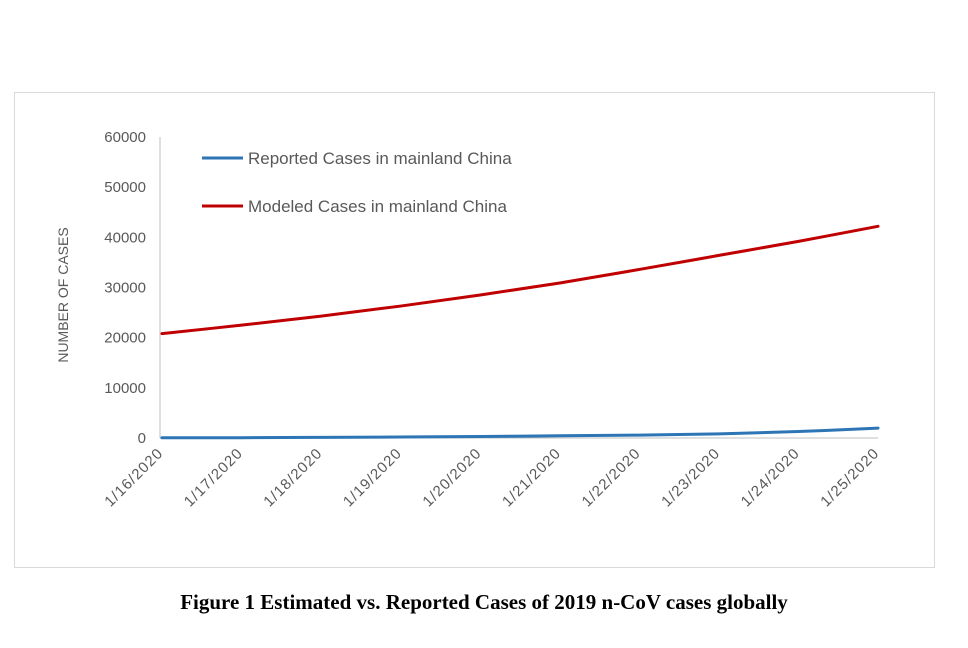 The image size is (968, 648). What do you see at coordinates (612, 478) in the screenshot?
I see `x-tick-label: 1/22/2020` at bounding box center [612, 478].